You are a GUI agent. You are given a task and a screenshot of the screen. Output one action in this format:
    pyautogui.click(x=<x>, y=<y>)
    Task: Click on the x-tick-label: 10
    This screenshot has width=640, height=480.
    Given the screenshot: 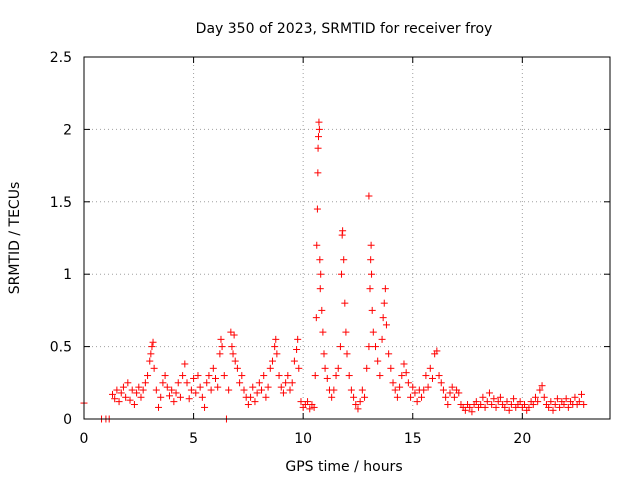 What is the action you would take?
    pyautogui.click(x=303, y=439)
    